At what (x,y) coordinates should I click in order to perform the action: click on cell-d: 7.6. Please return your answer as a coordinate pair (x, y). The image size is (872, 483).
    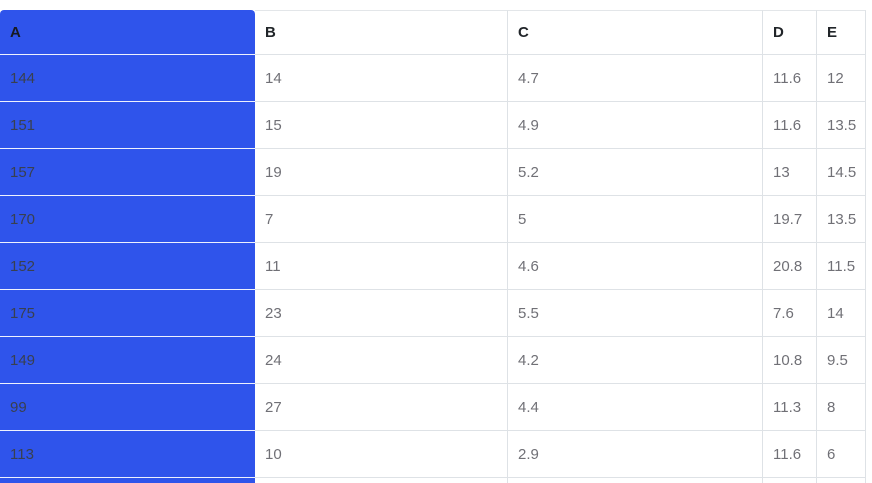
    Looking at the image, I should click on (790, 313).